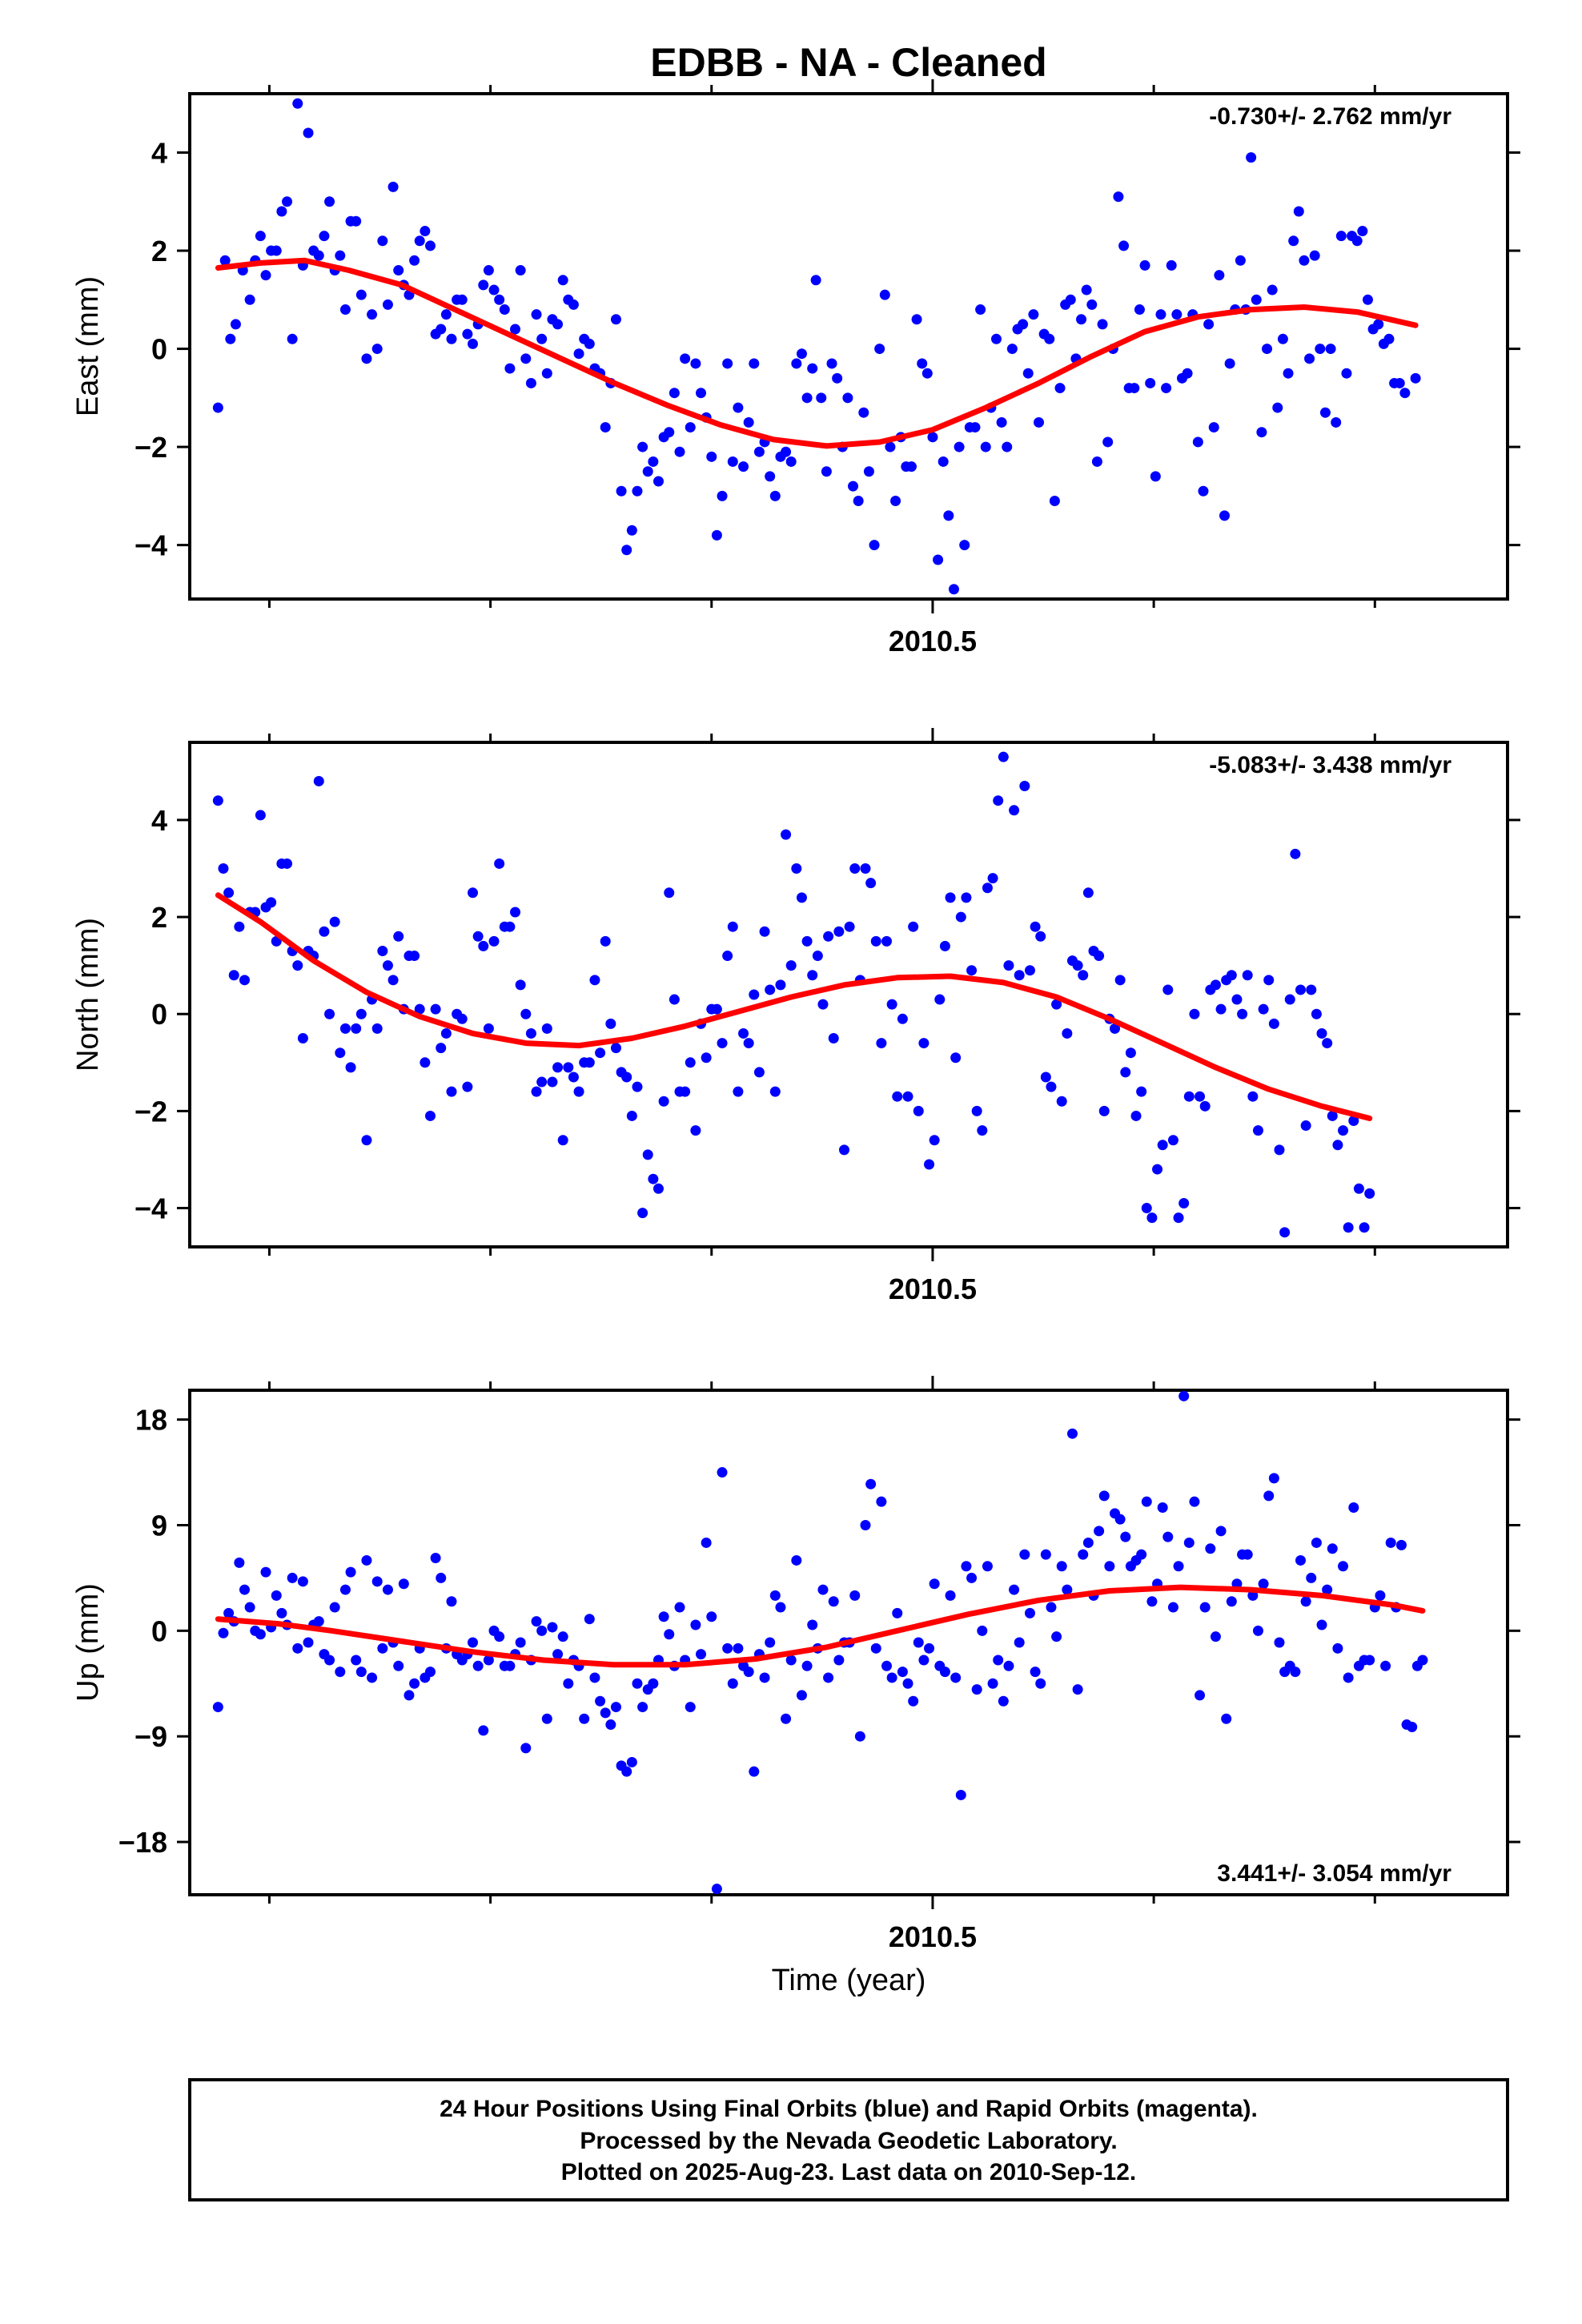 The width and height of the screenshot is (1582, 2324). Describe the element at coordinates (820, 1626) in the screenshot. I see `up-fit-curve` at that location.